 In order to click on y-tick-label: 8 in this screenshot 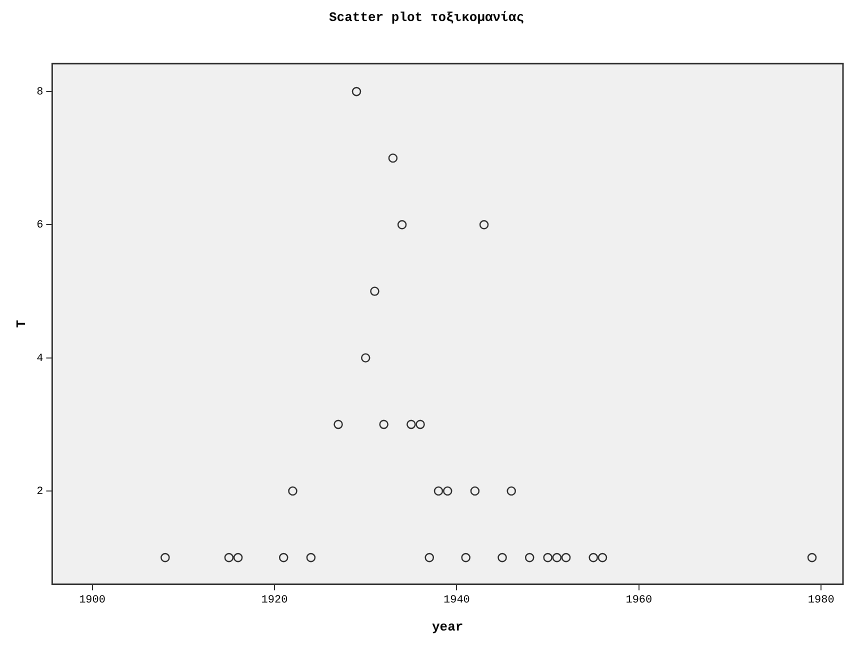, I will do `click(40, 92)`.